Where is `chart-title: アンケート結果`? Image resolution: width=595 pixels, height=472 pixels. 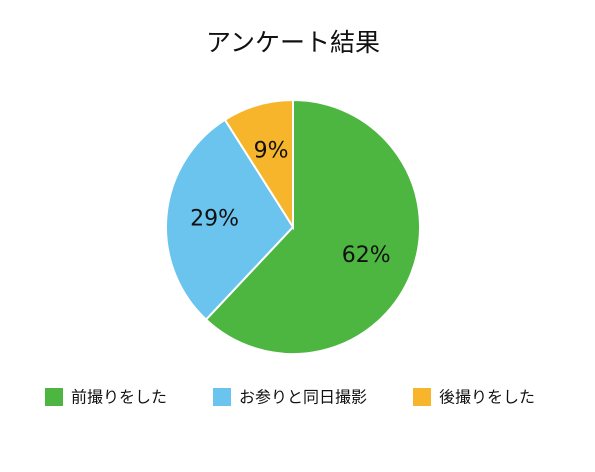
chart-title: アンケート結果 is located at coordinates (293, 42).